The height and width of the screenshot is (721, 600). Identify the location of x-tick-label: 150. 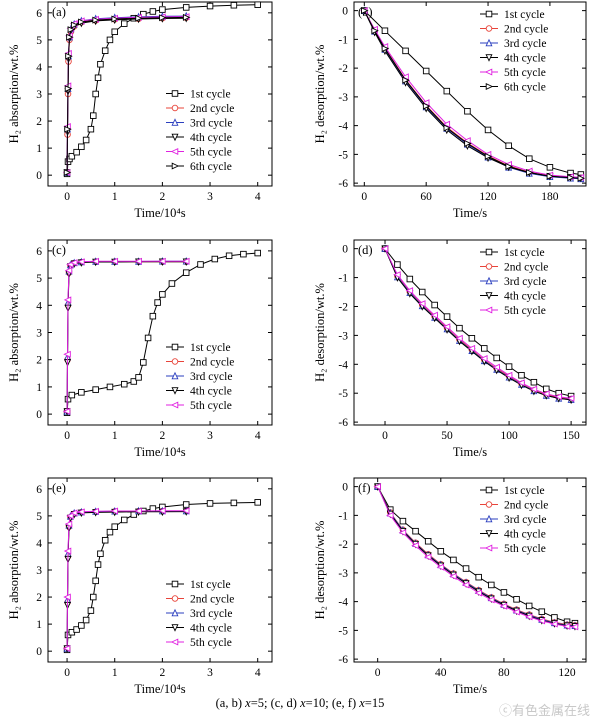
(571, 436).